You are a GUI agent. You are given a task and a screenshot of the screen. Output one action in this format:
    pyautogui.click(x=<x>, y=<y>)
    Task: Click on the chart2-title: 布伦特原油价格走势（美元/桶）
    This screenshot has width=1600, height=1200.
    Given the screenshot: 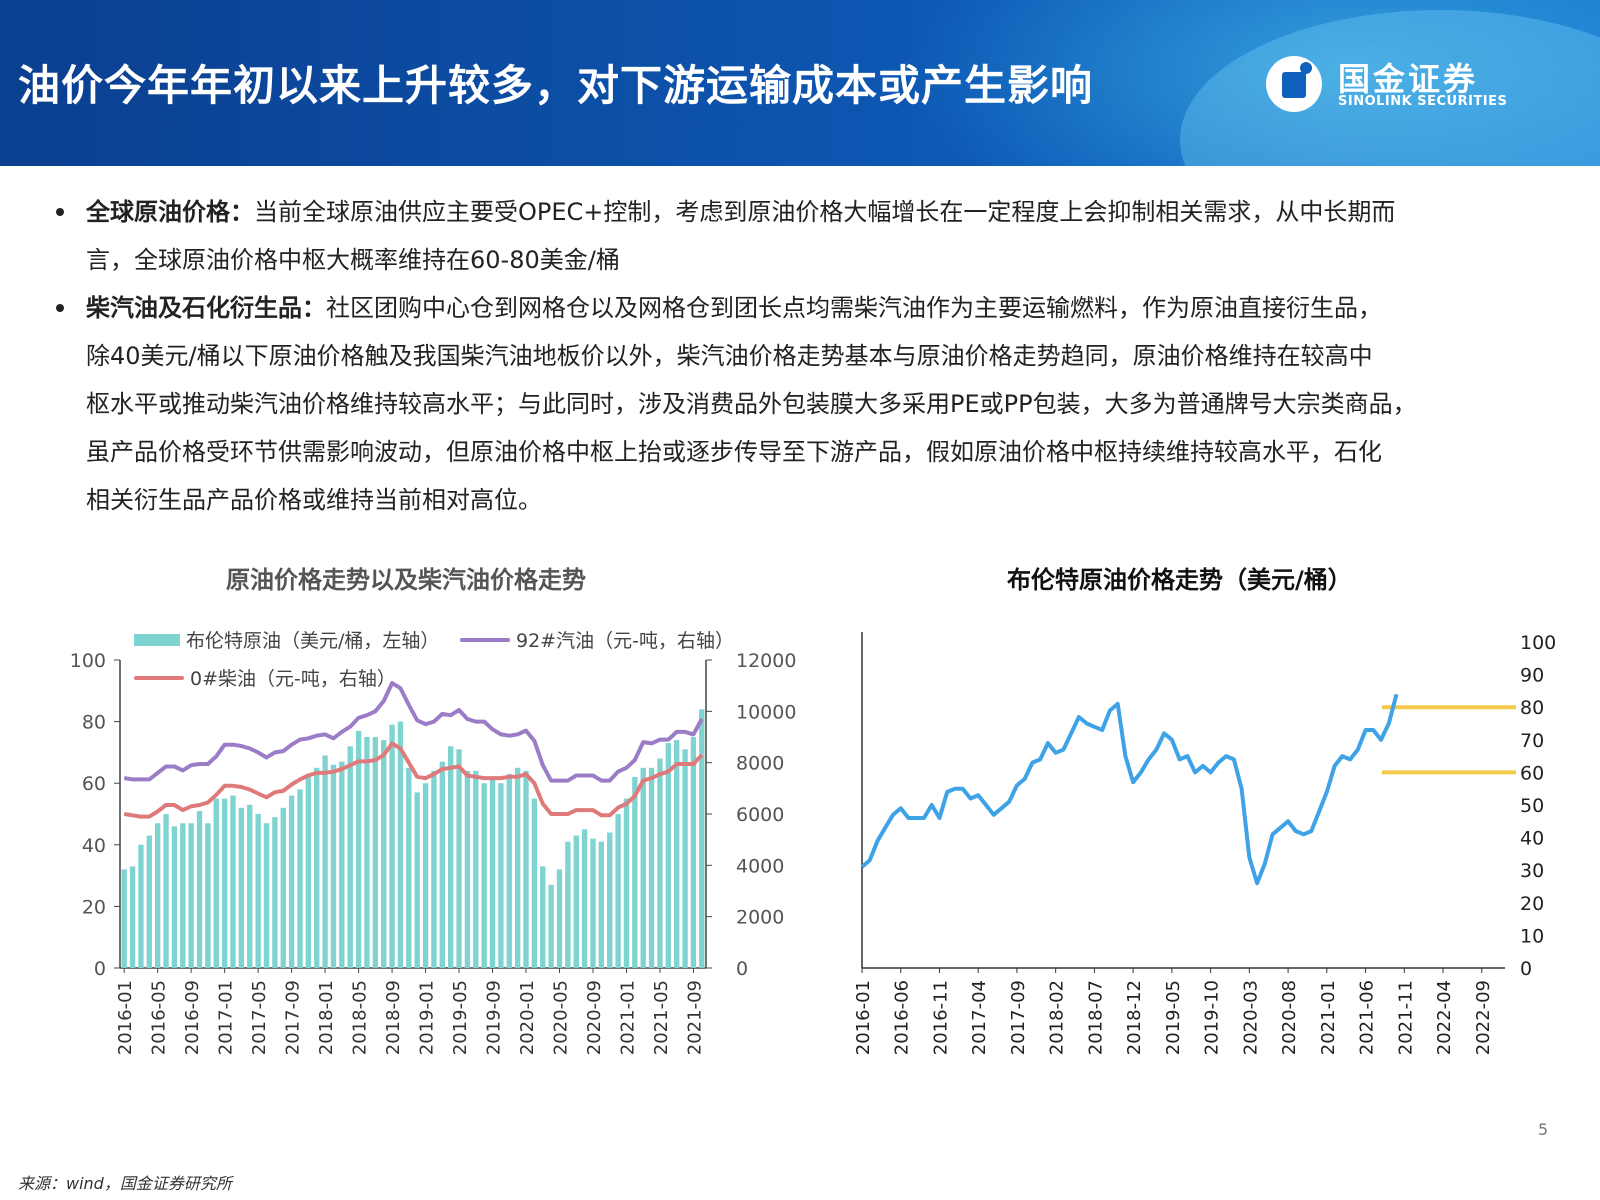 What is the action you would take?
    pyautogui.click(x=1179, y=580)
    